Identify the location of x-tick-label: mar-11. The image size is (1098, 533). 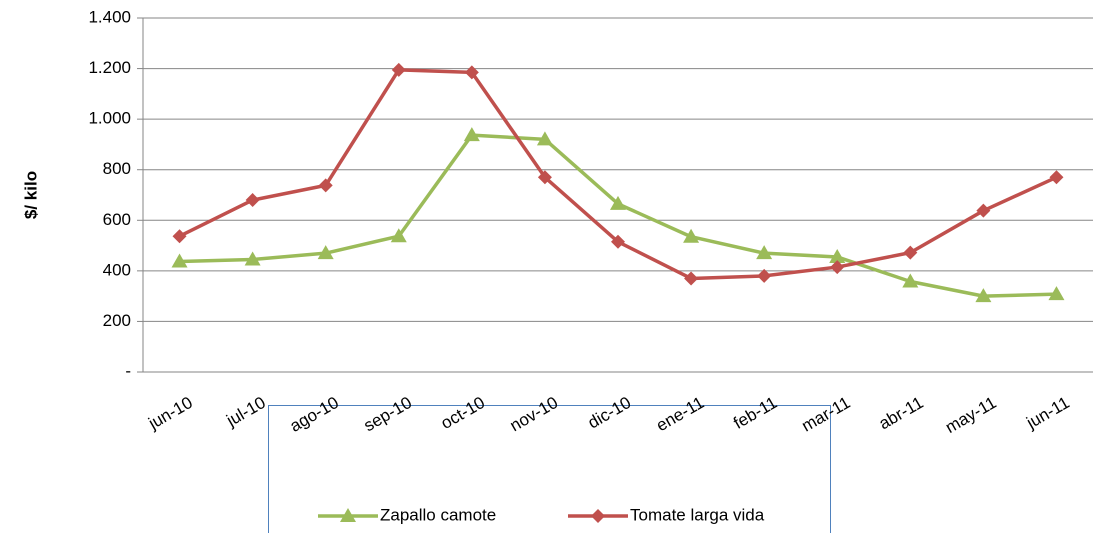
(825, 414).